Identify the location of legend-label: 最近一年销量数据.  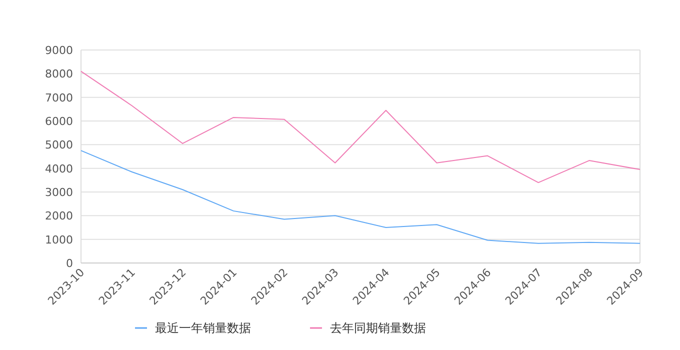
(203, 328).